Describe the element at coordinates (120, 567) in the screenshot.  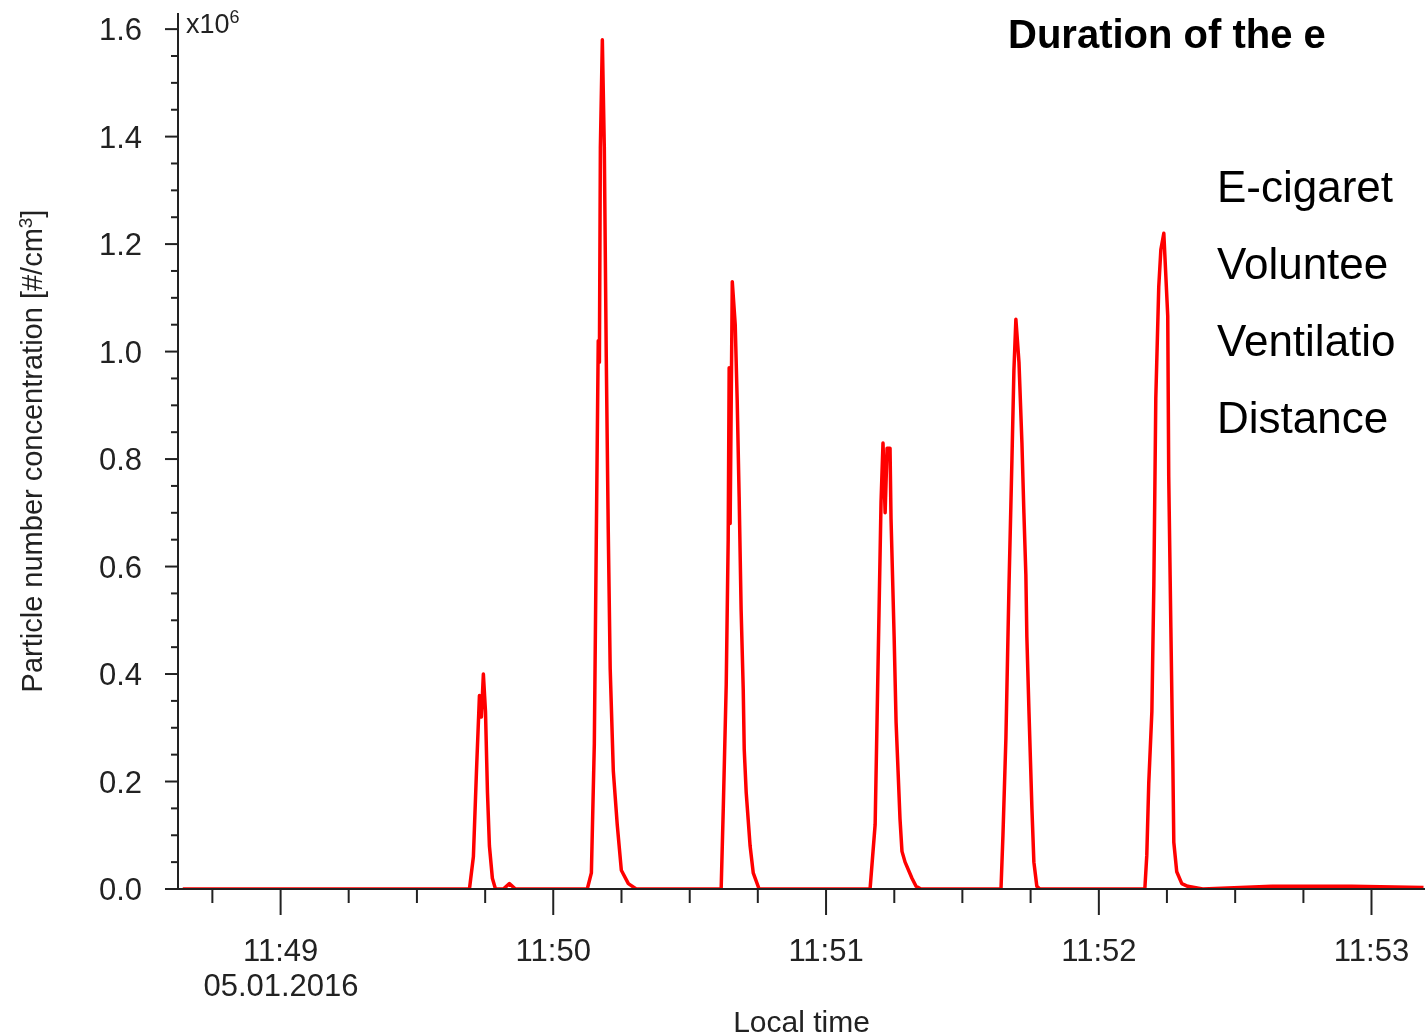
I see `y-tick-label: 0.6` at that location.